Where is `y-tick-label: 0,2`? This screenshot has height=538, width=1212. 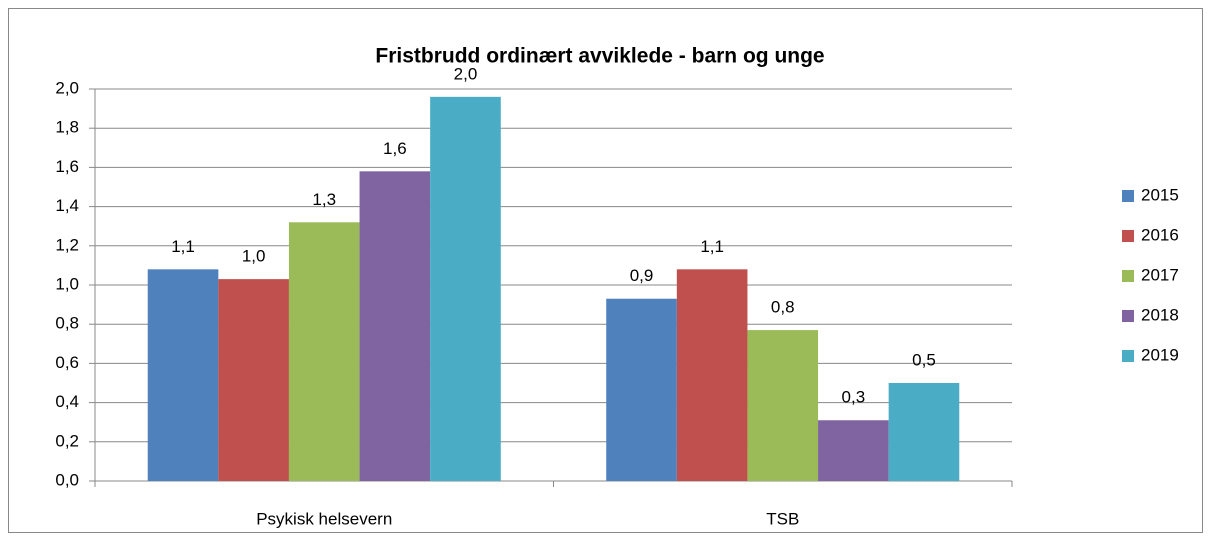
y-tick-label: 0,2 is located at coordinates (67, 440).